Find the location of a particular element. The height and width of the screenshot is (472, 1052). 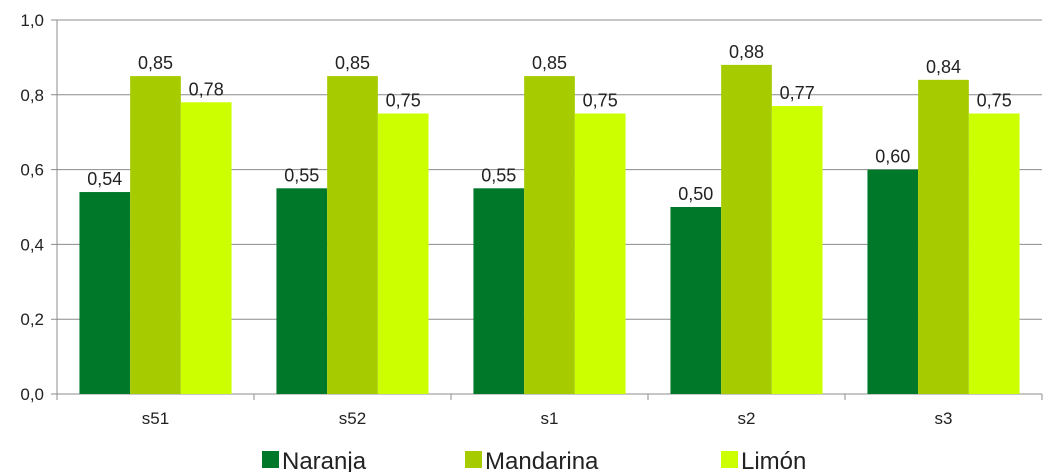

x-tick-label: s3 is located at coordinates (944, 418).